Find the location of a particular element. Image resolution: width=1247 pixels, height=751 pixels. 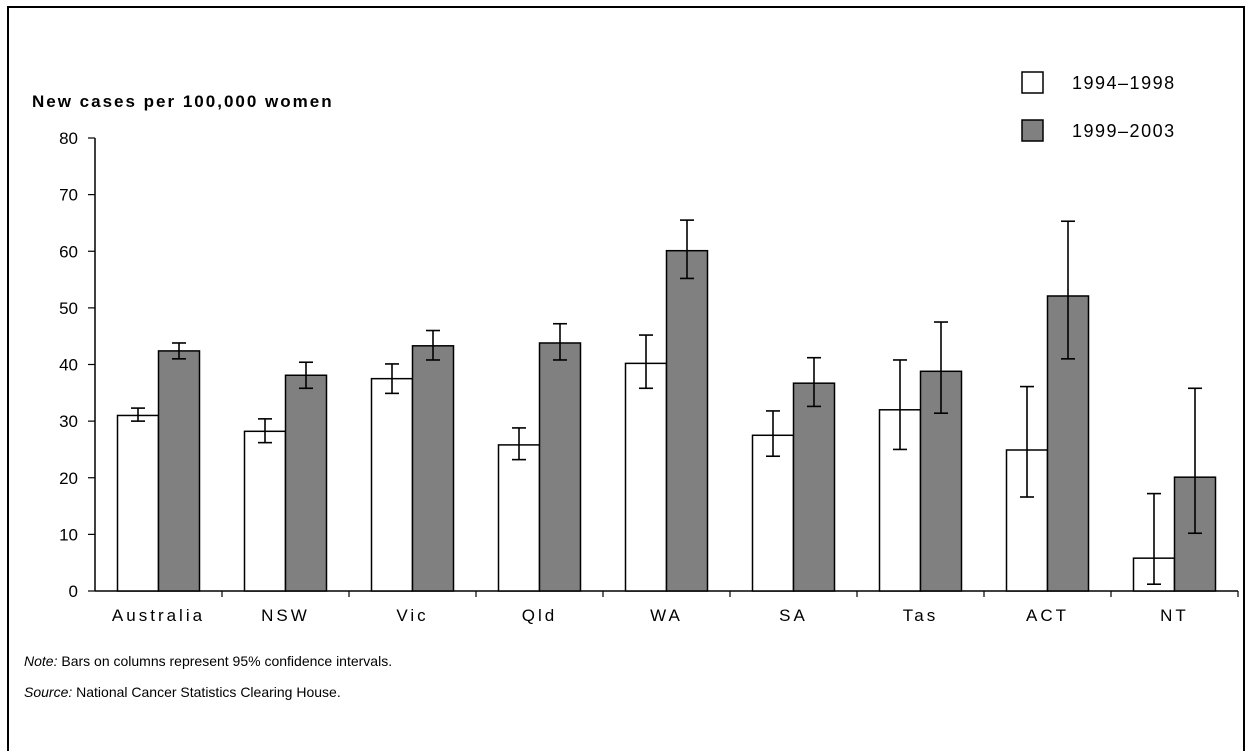

y-tick-label: 80 is located at coordinates (68, 138).